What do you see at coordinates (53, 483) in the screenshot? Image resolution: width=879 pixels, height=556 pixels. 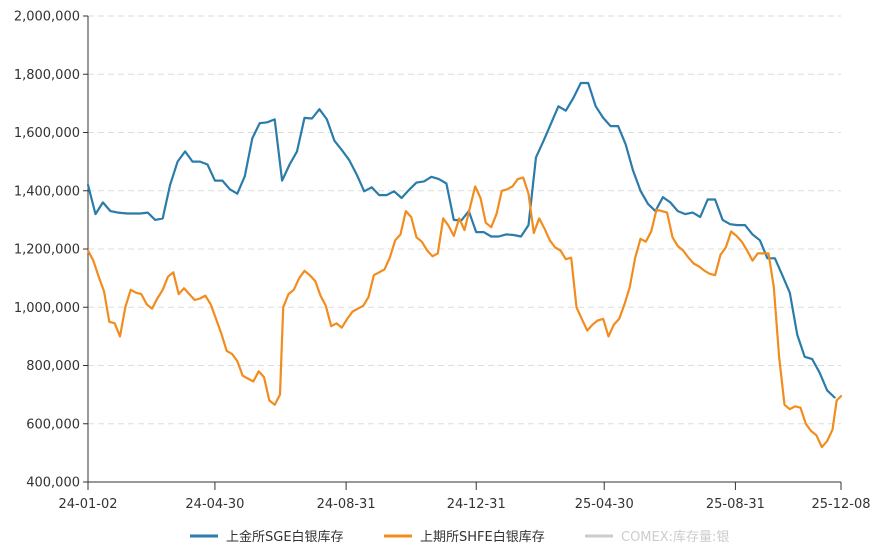 I see `y-tick-label: 400,000` at bounding box center [53, 483].